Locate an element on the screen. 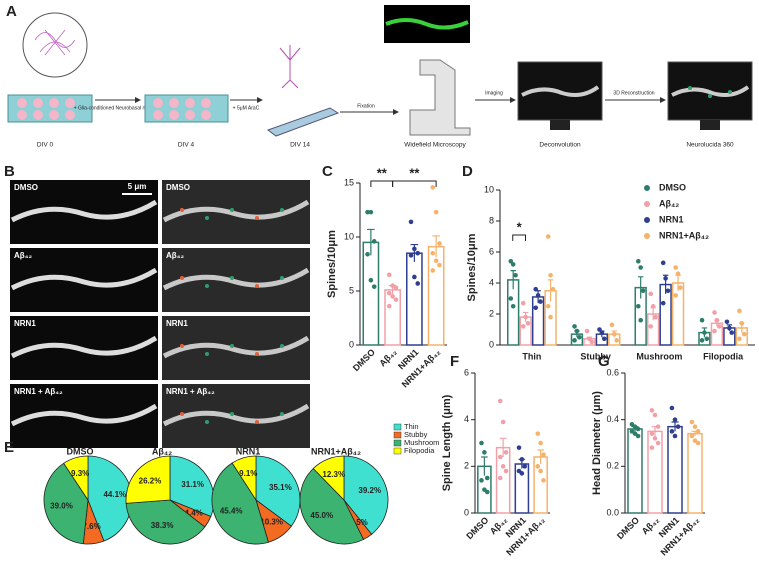  pie-value-label: 26.2% is located at coordinates (150, 481).